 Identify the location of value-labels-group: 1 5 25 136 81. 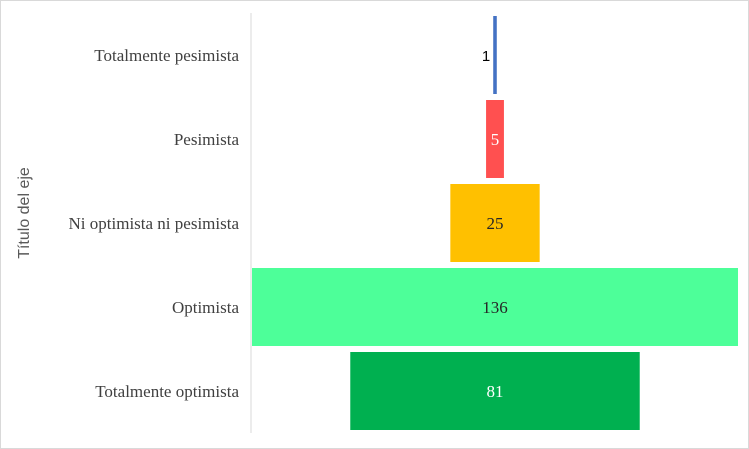
(495, 224).